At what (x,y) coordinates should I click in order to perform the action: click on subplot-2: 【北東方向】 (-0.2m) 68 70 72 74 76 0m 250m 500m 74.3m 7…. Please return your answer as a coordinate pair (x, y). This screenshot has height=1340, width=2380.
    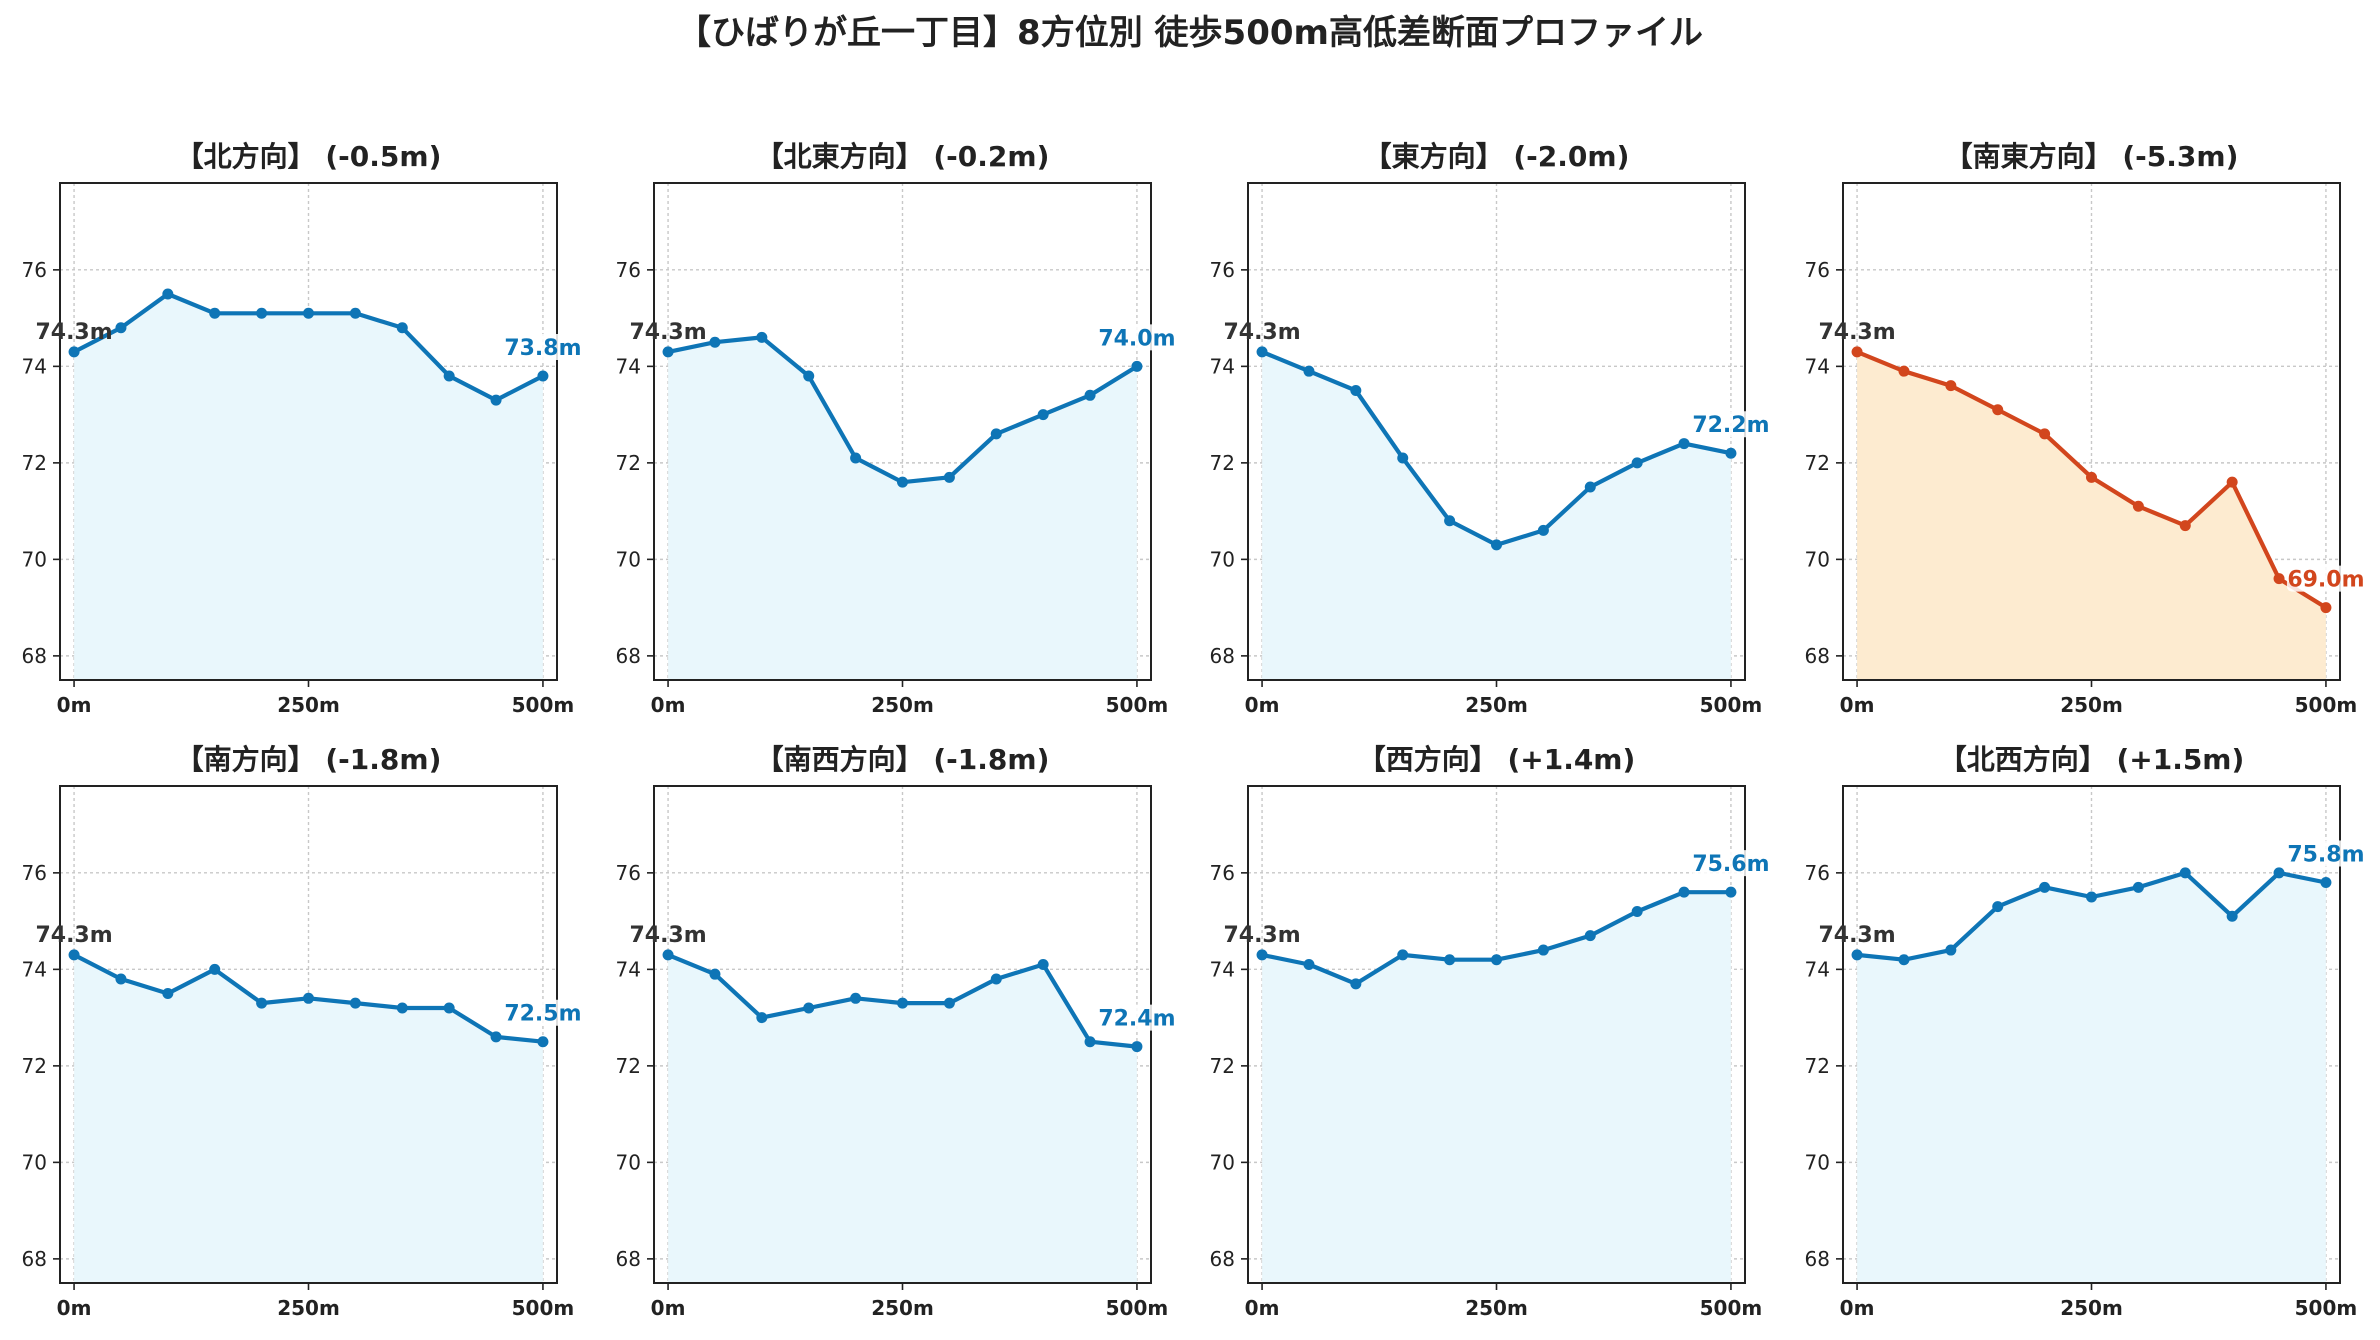
    Looking at the image, I should click on (896, 428).